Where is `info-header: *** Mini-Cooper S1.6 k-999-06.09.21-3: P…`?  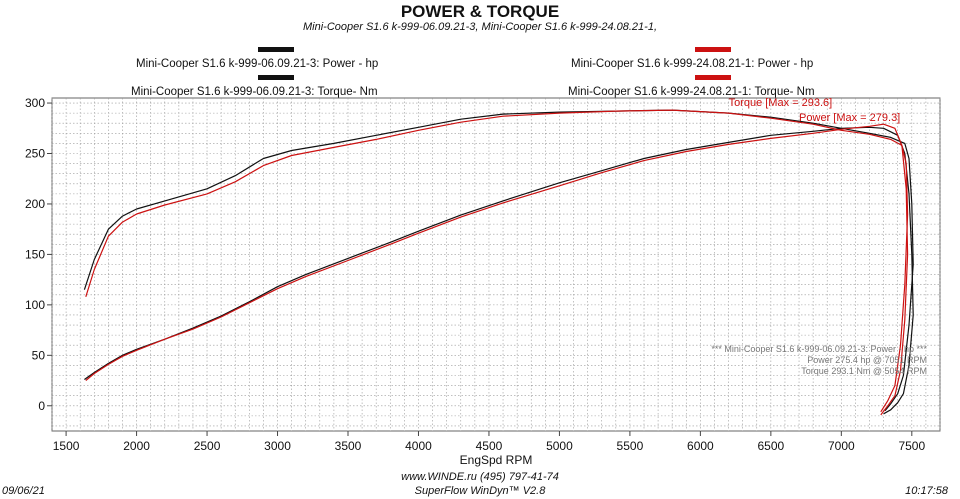 info-header: *** Mini-Cooper S1.6 k-999-06.09.21-3: P… is located at coordinates (819, 349).